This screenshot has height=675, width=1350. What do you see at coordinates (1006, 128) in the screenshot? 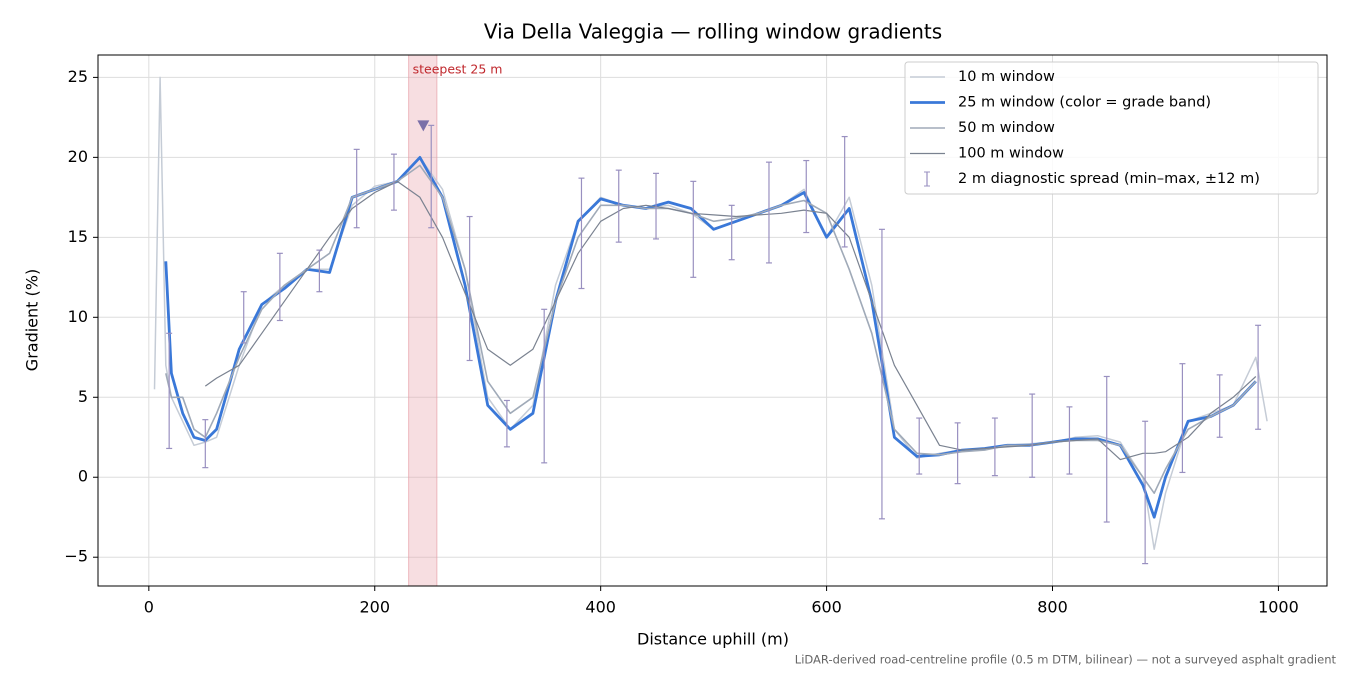
I see `legend-label: 50 m window` at bounding box center [1006, 128].